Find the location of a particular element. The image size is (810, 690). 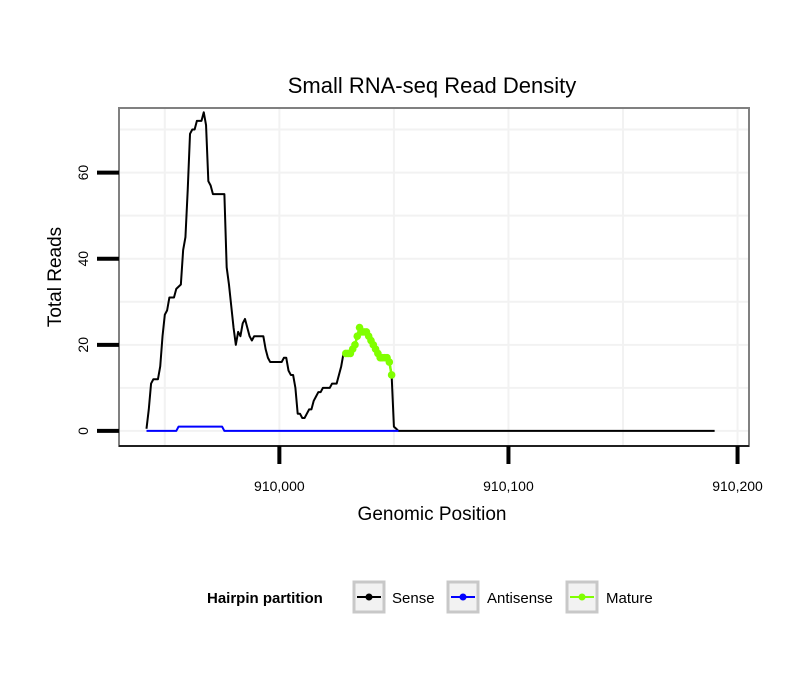

legend-label-sense: Sense is located at coordinates (413, 598).